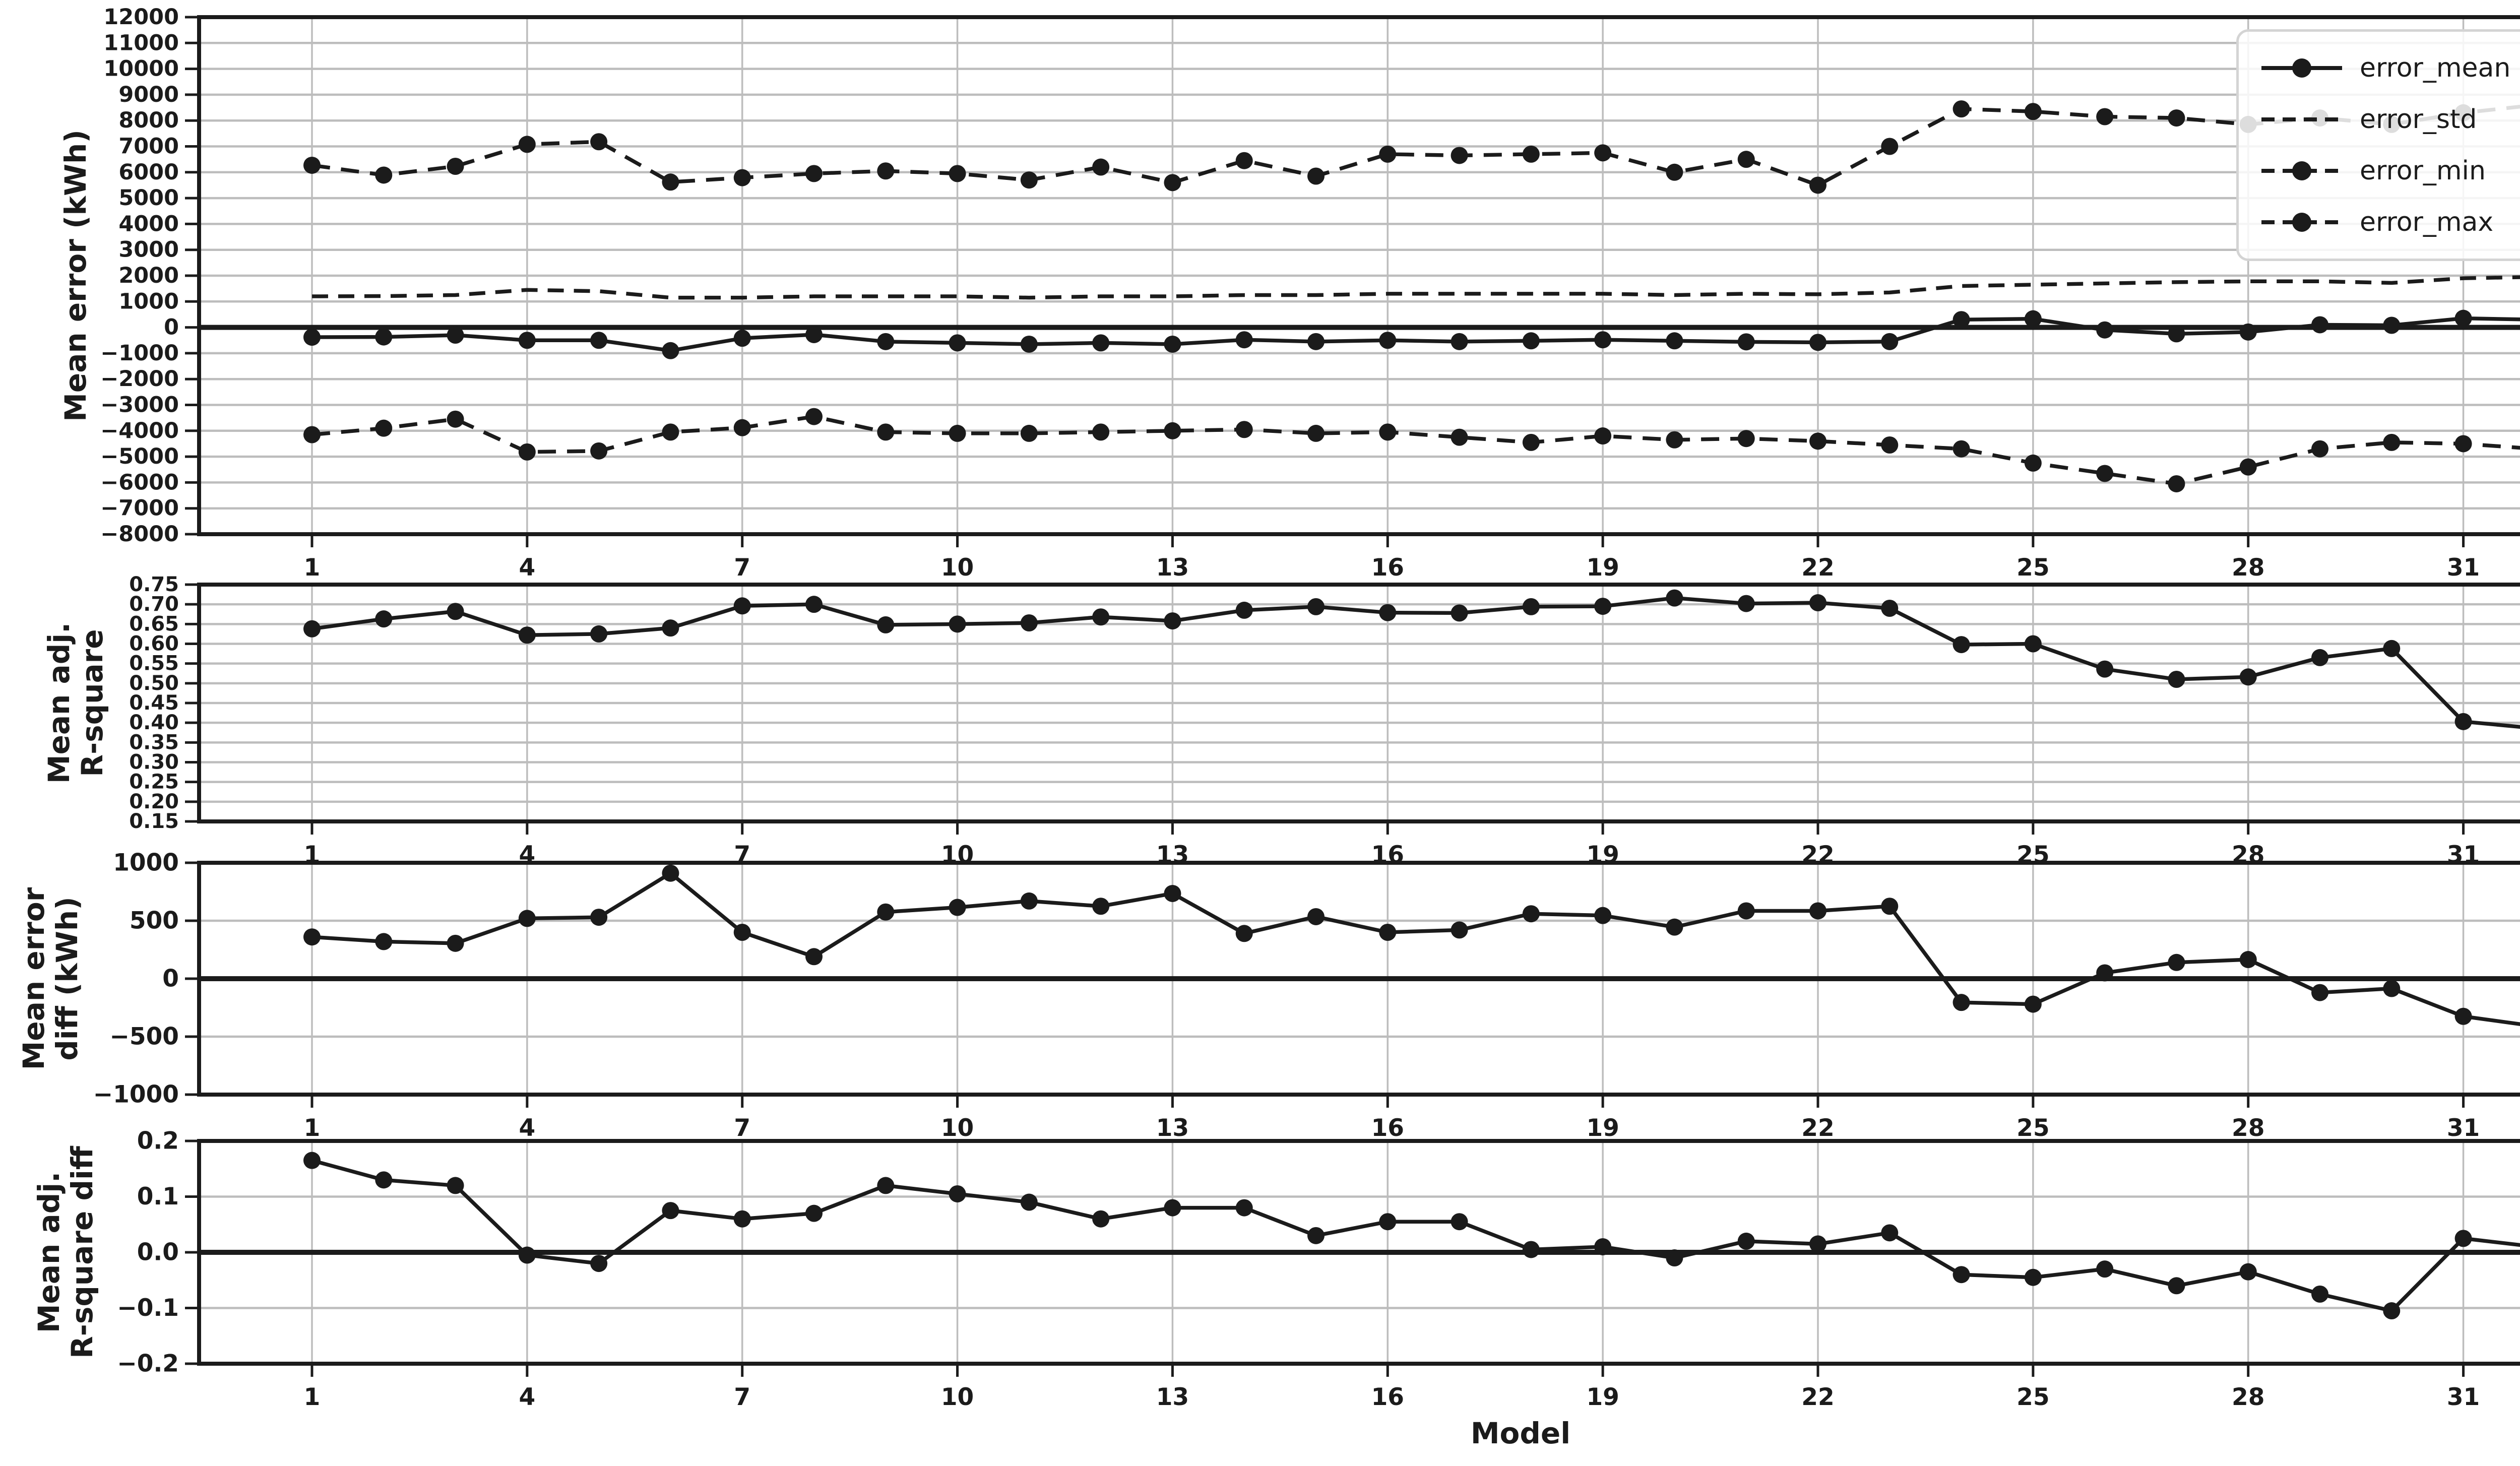  Describe the element at coordinates (1415, 948) in the screenshot. I see `series-line-mean_error_diff` at that location.